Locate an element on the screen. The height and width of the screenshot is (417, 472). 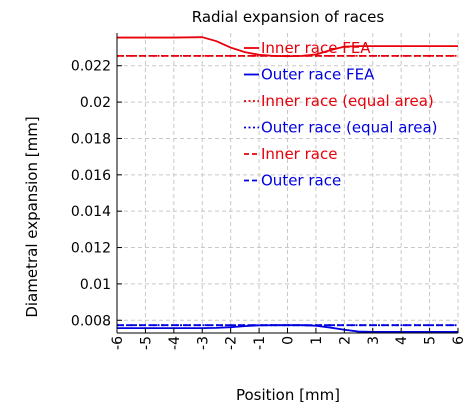
y-axis-label: Diametral expansion [mm] is located at coordinates (32, 216).